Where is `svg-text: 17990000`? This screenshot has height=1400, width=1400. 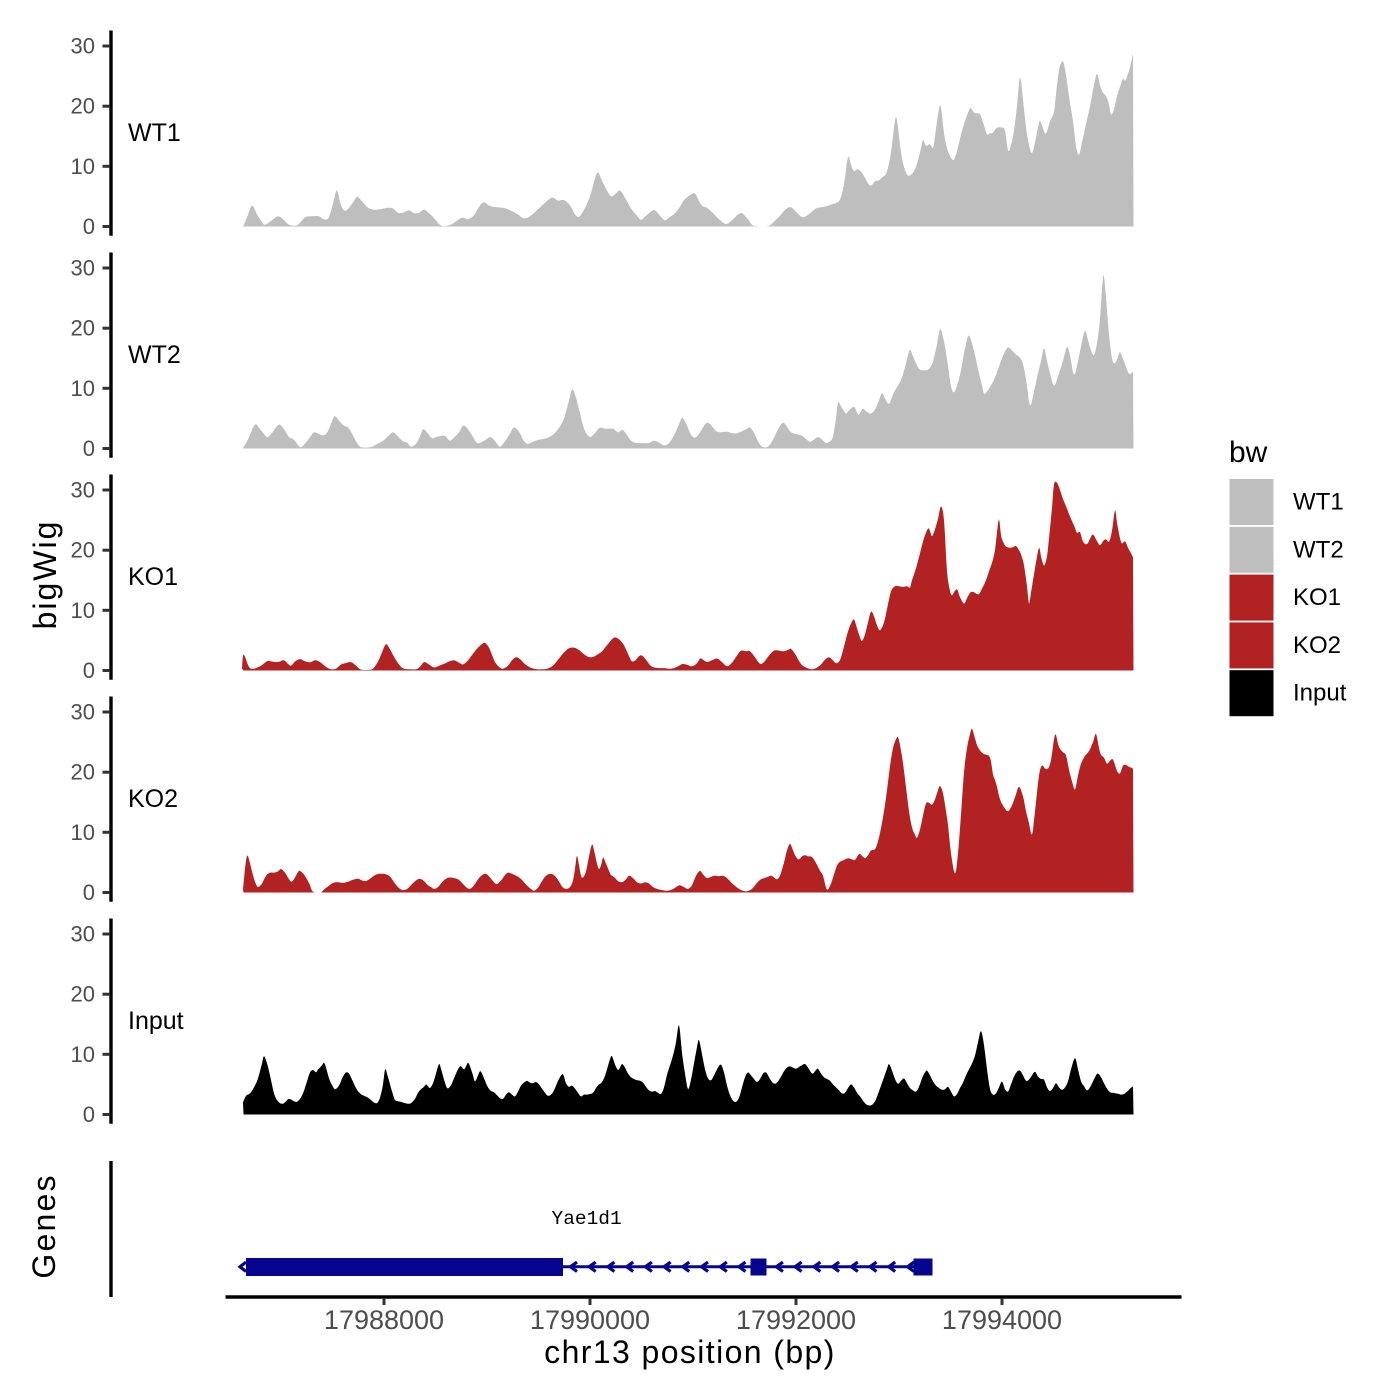 svg-text: 17990000 is located at coordinates (590, 1320).